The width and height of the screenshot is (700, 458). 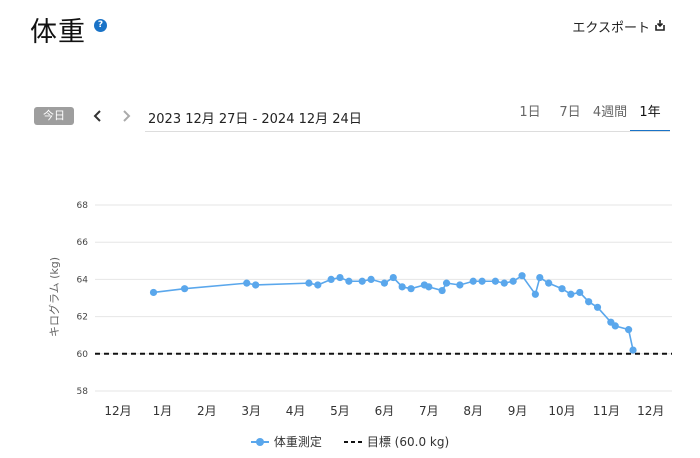 What do you see at coordinates (83, 392) in the screenshot?
I see `y-tick-label: 58` at bounding box center [83, 392].